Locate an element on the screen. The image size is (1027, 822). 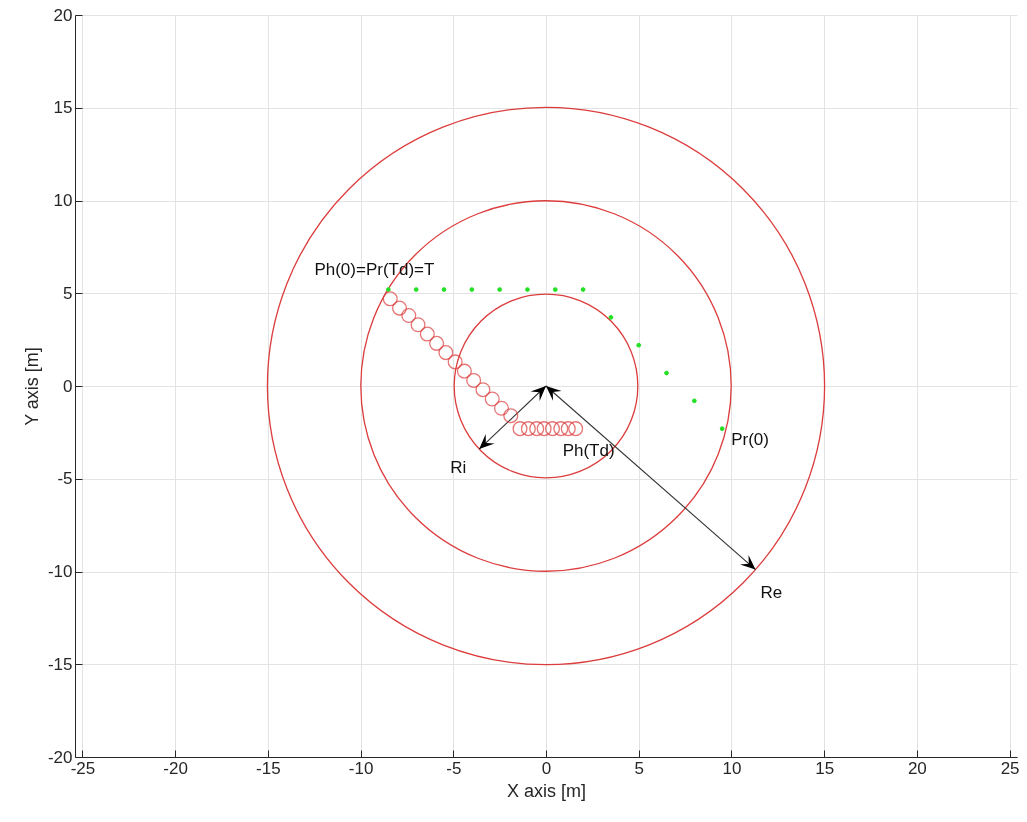
x-tick-label: -10 is located at coordinates (361, 768).